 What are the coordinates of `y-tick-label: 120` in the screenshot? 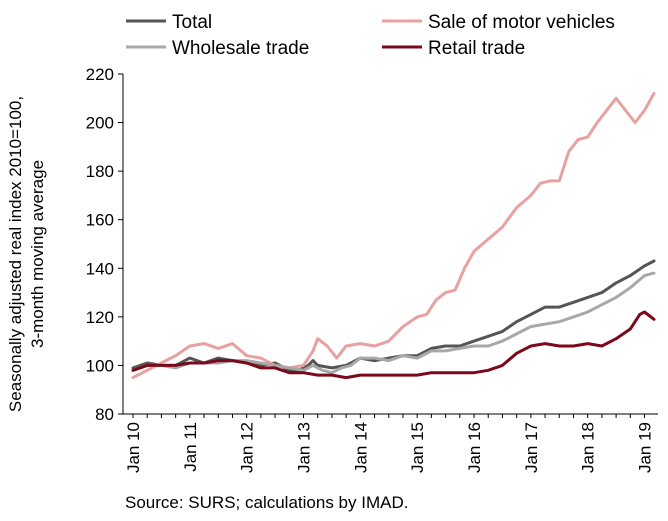 It's located at (100, 317).